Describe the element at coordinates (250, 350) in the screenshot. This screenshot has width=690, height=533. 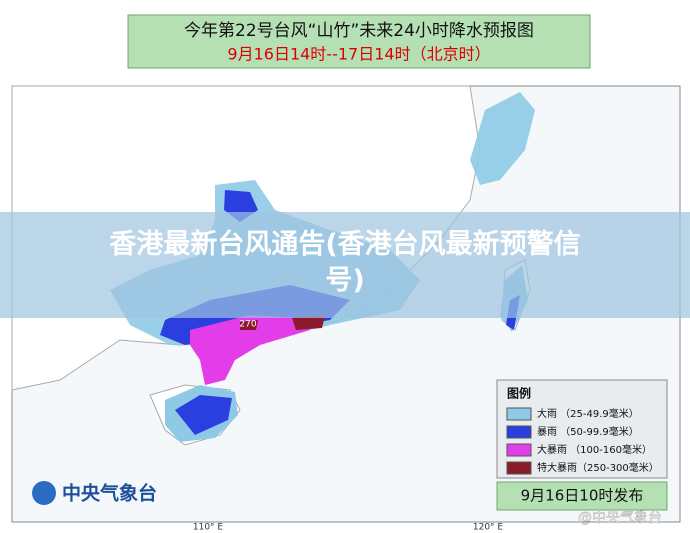
I see `torrential-rain-area` at that location.